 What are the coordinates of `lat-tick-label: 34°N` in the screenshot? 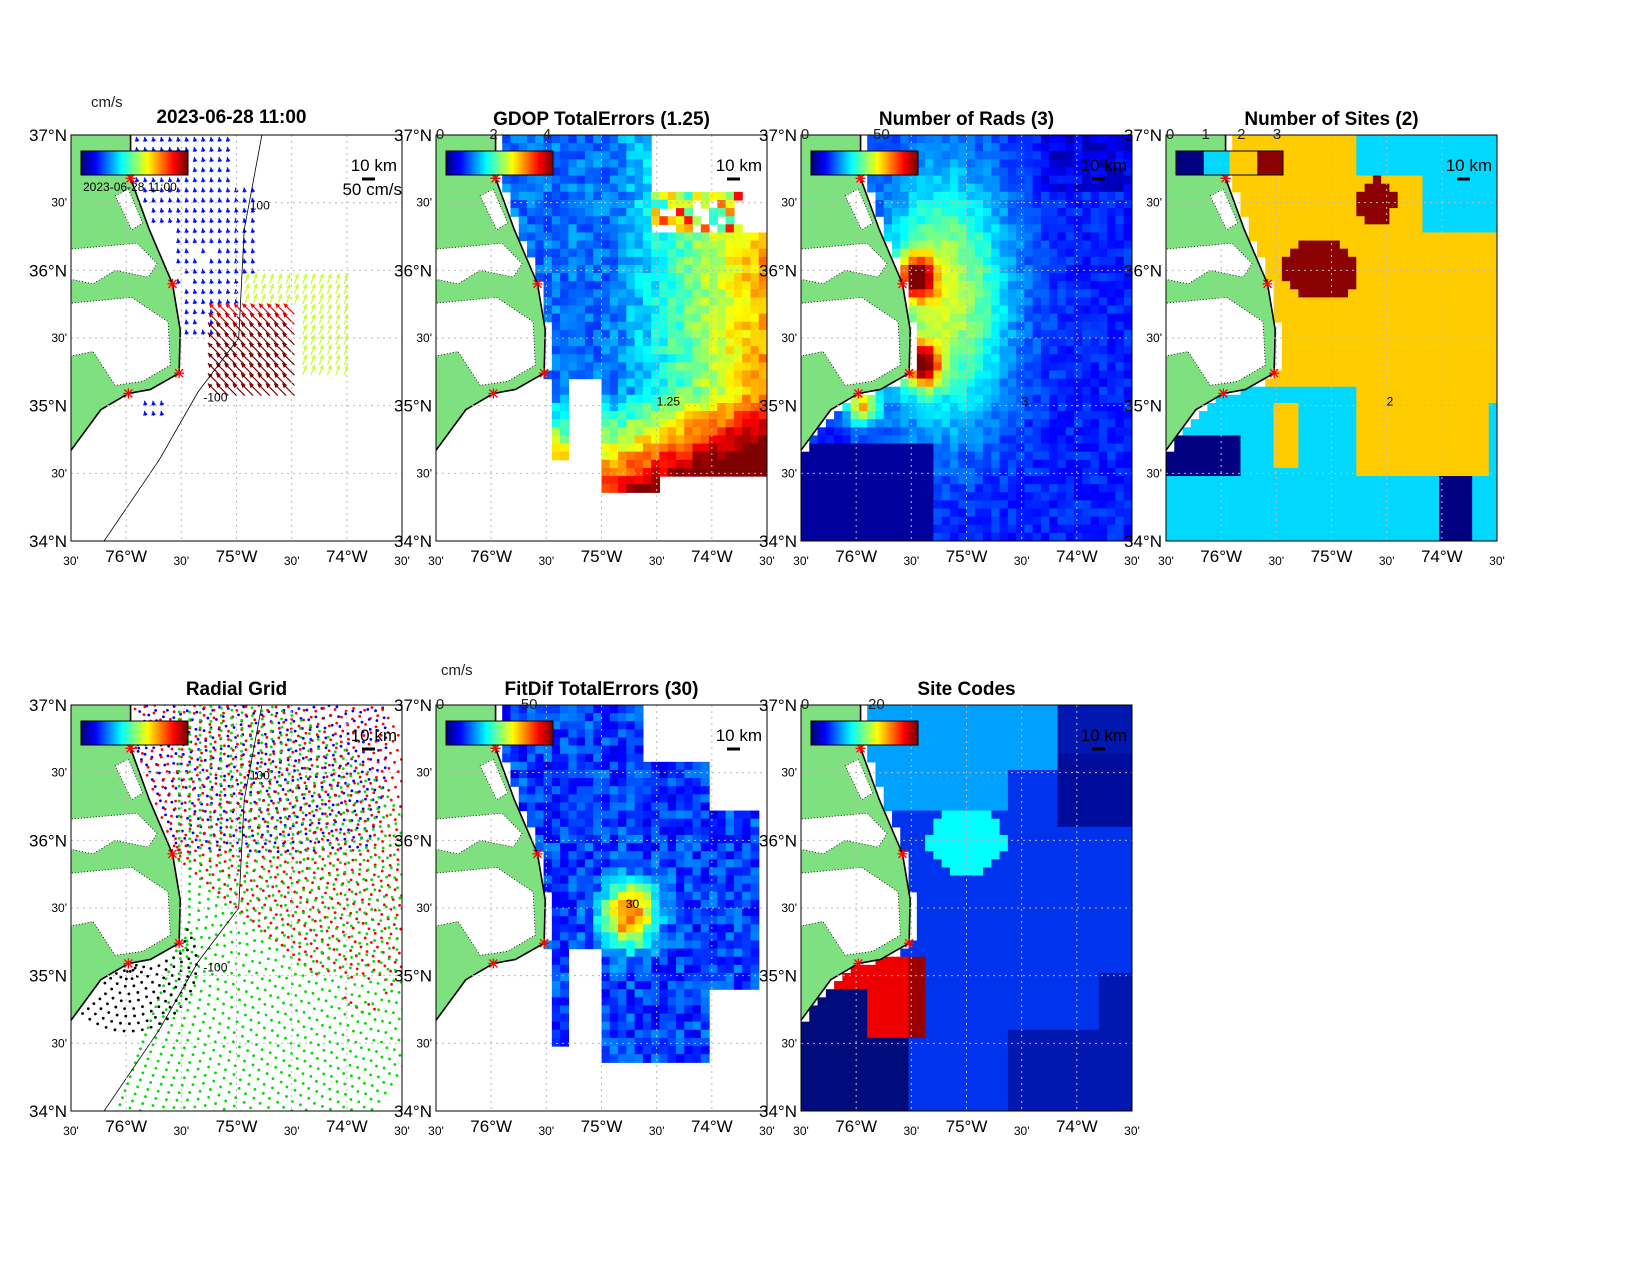 It's located at (413, 541).